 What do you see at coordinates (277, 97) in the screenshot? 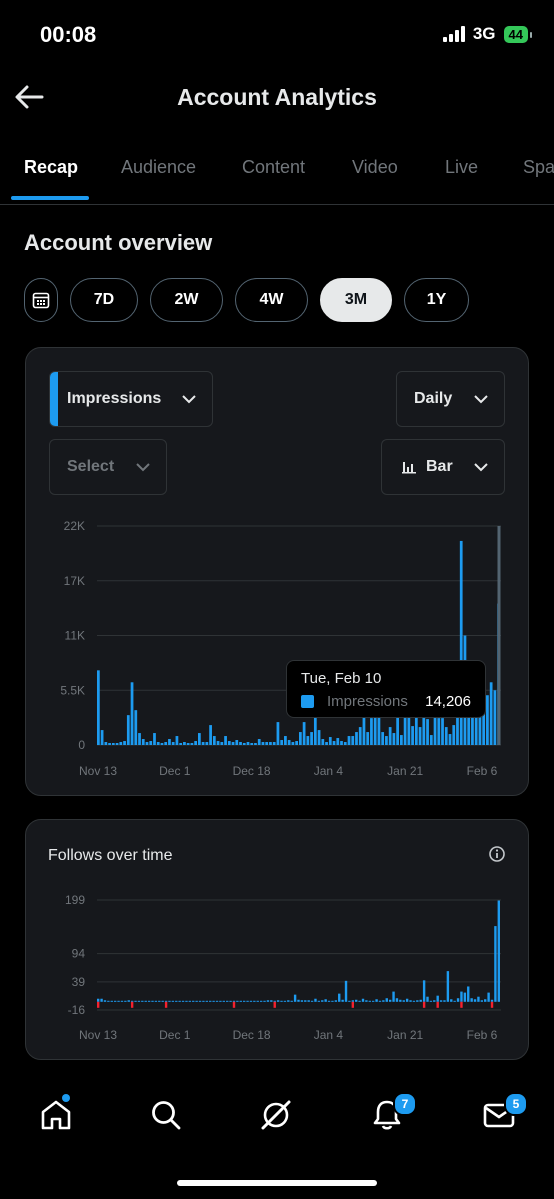
I see `page-title: Account Analytics` at bounding box center [277, 97].